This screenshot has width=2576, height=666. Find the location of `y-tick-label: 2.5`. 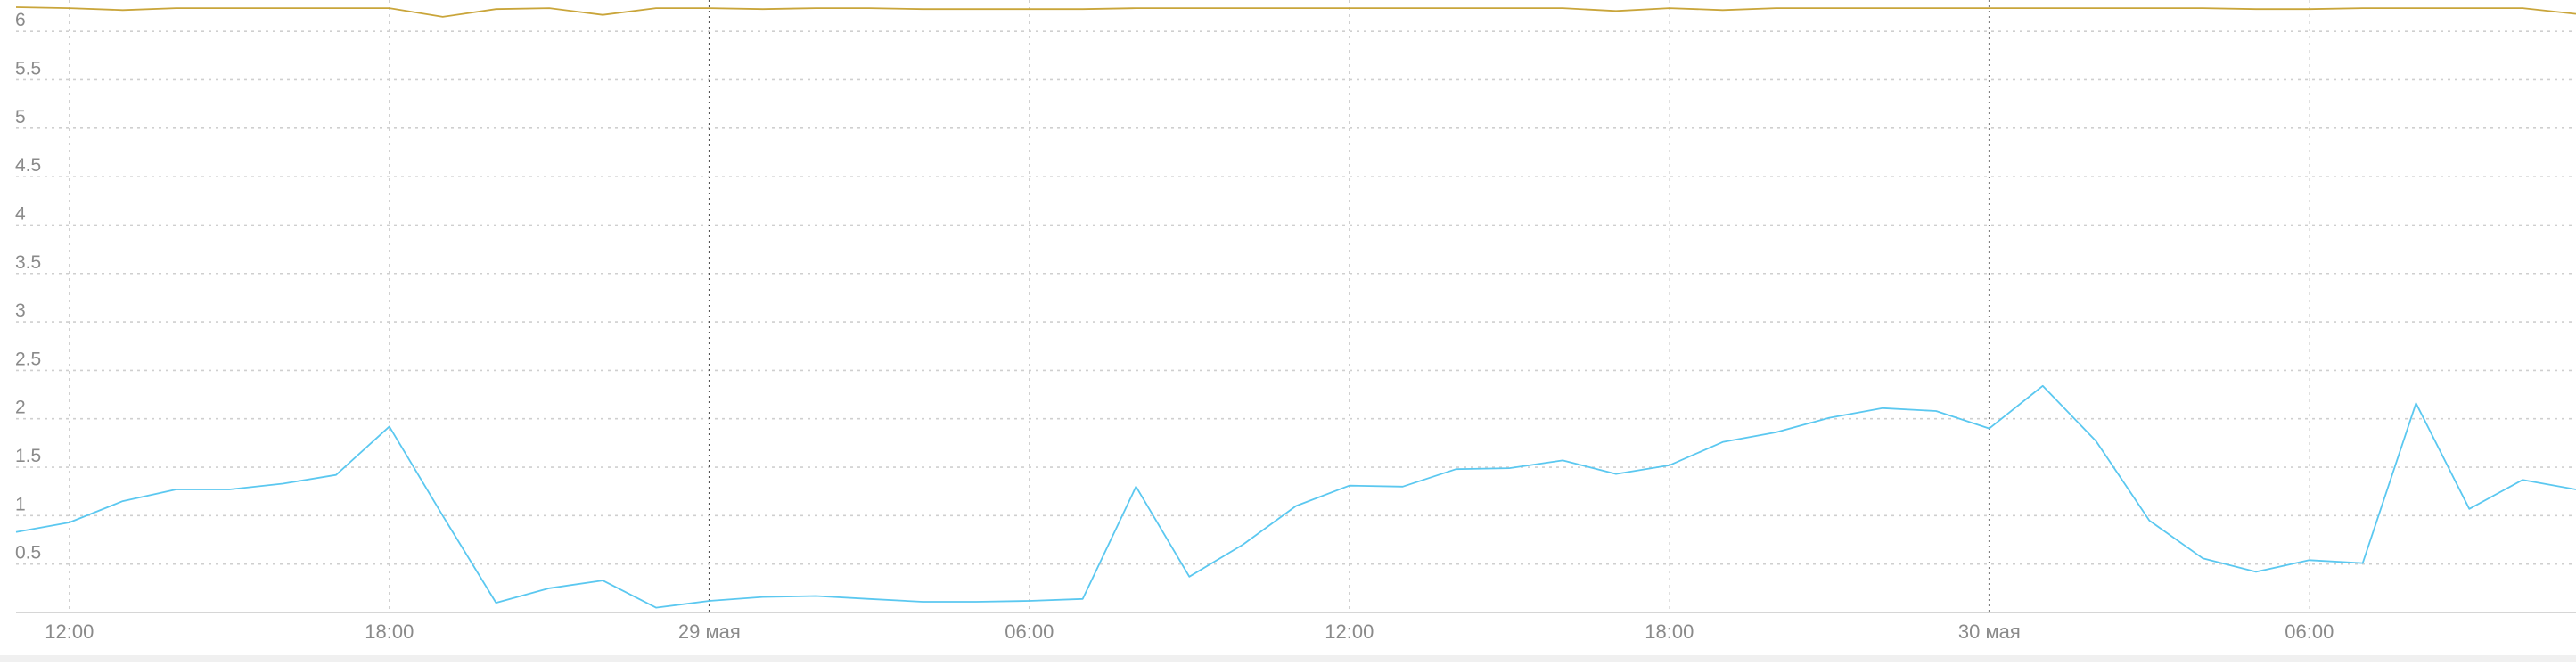

y-tick-label: 2.5 is located at coordinates (28, 359).